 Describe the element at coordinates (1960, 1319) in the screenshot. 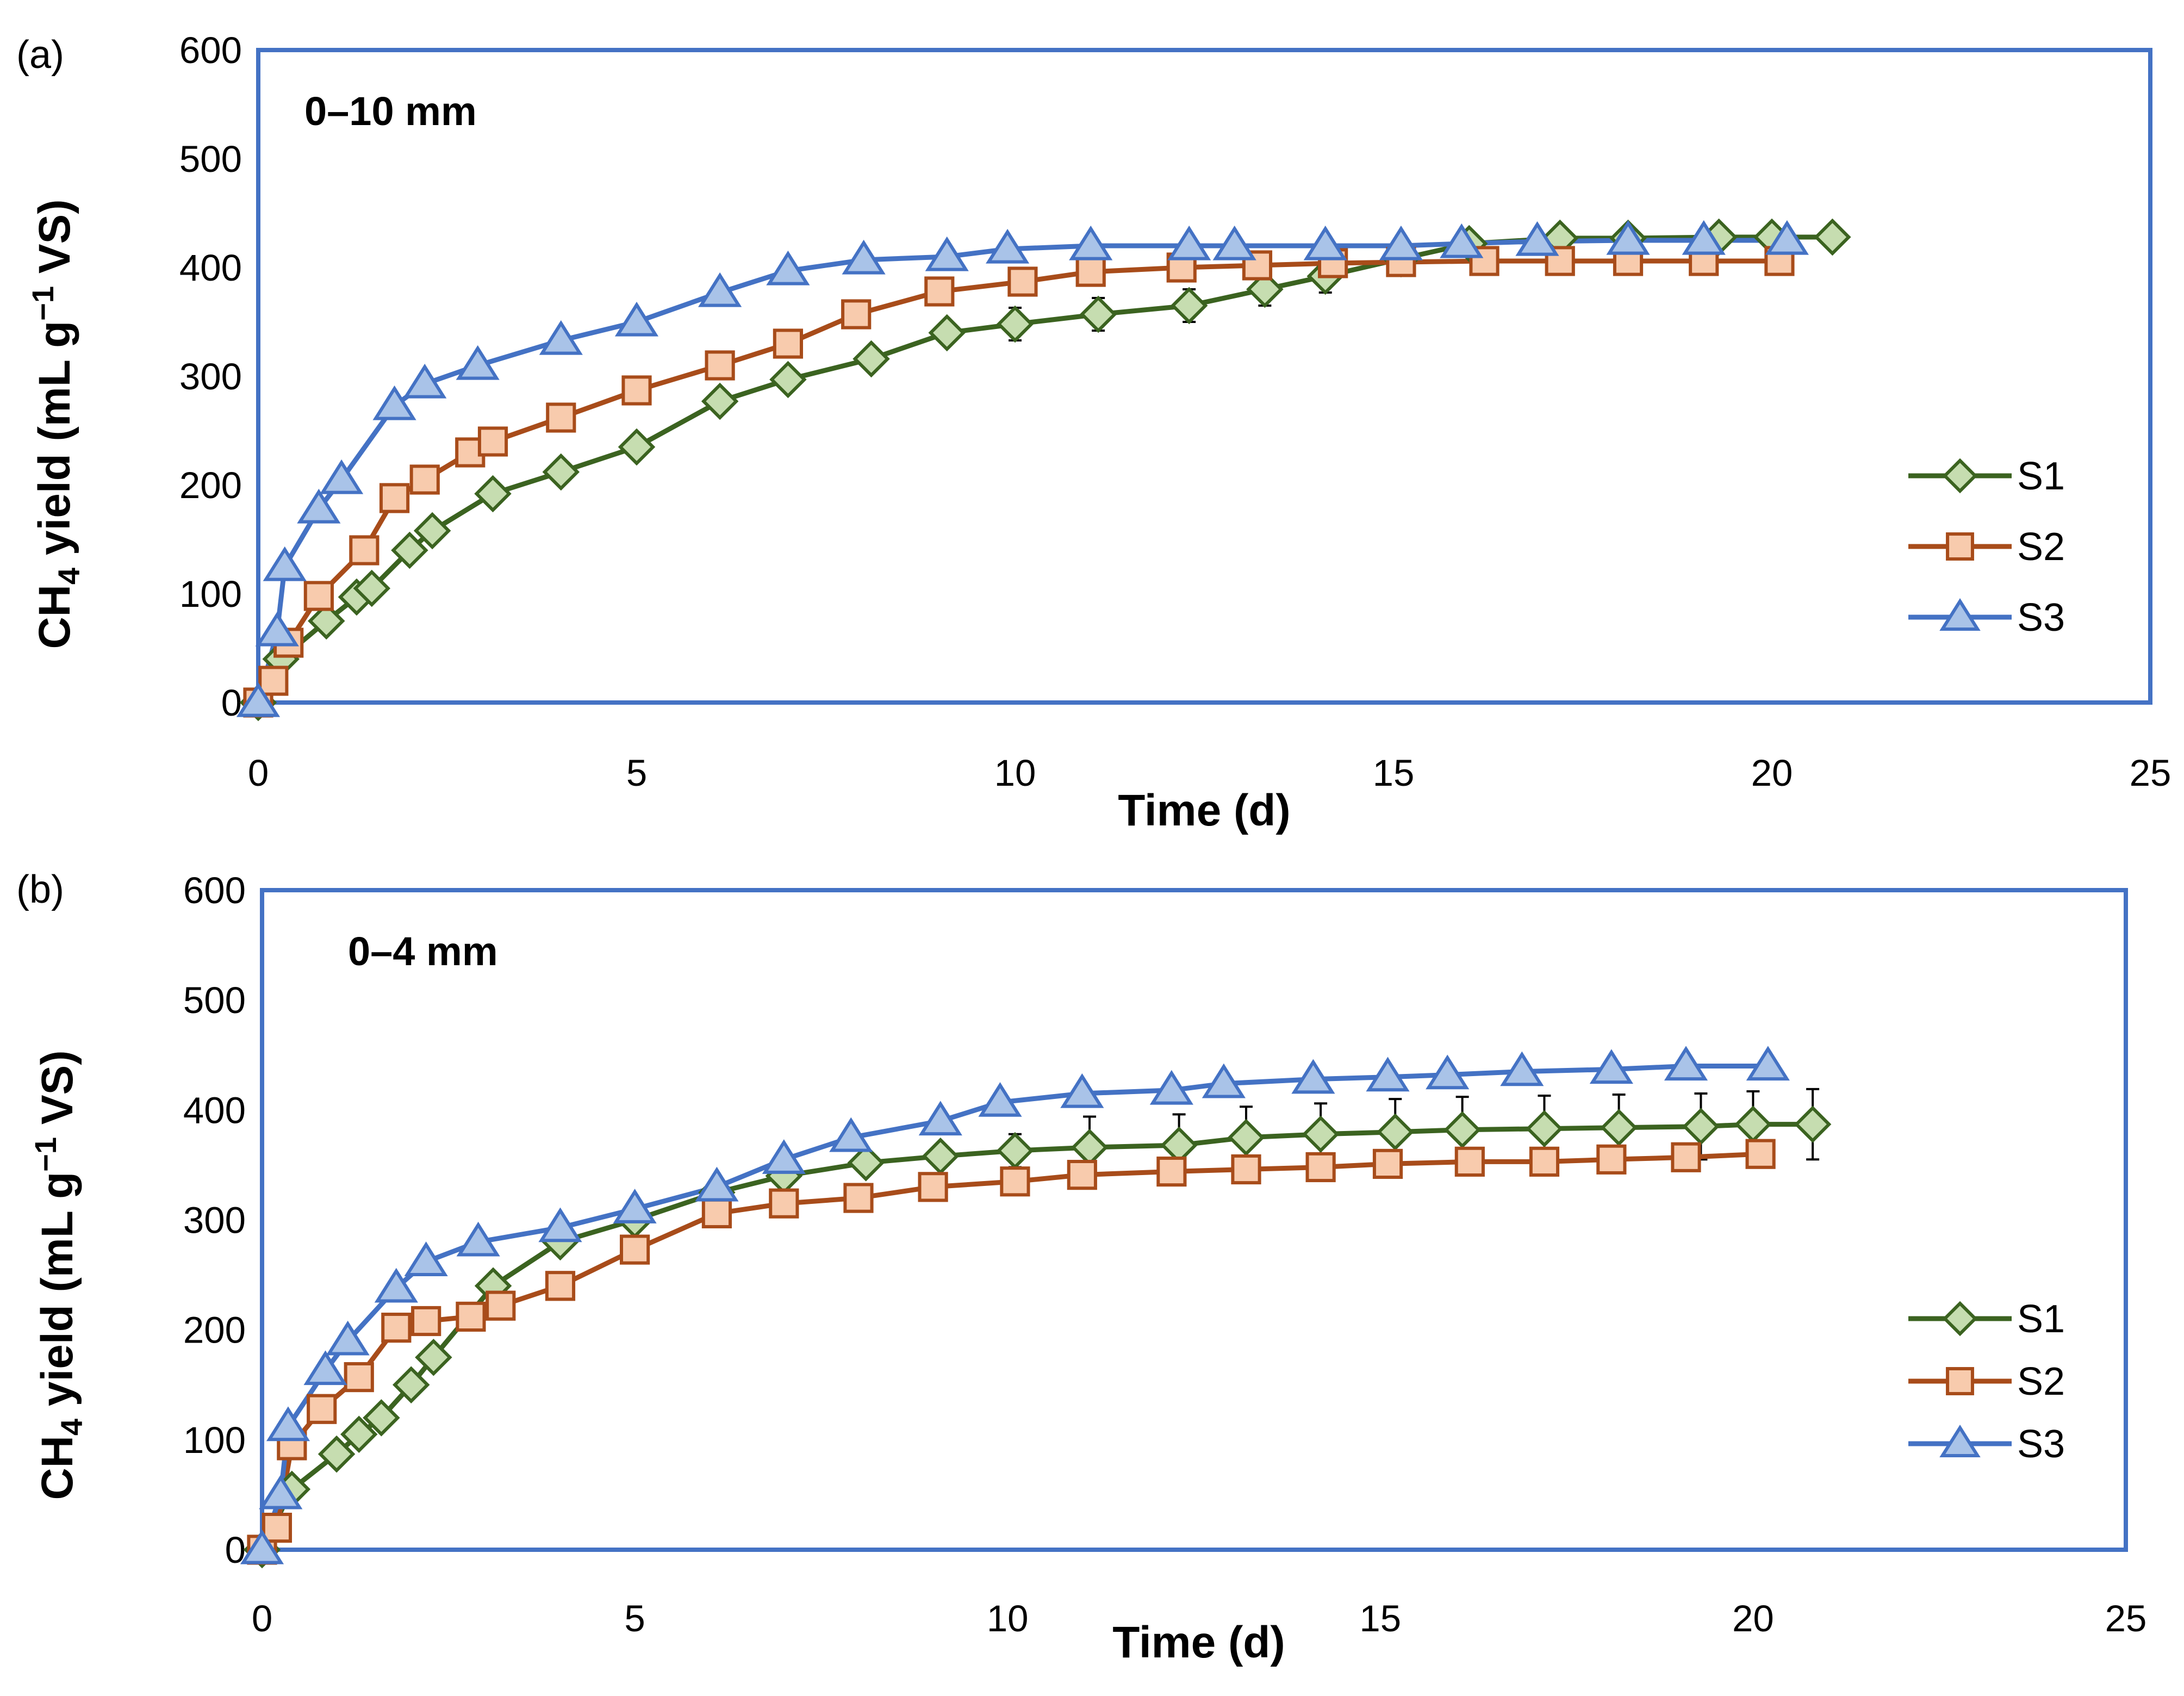

I see `legend-marker-s1` at that location.